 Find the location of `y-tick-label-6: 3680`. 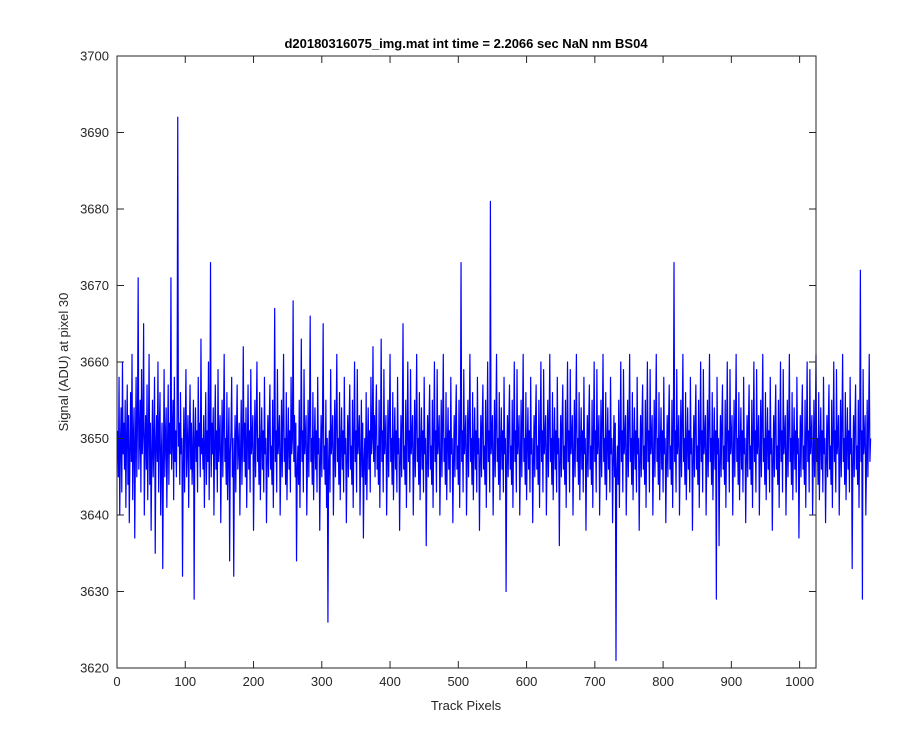

y-tick-label-6: 3680 is located at coordinates (94, 209).